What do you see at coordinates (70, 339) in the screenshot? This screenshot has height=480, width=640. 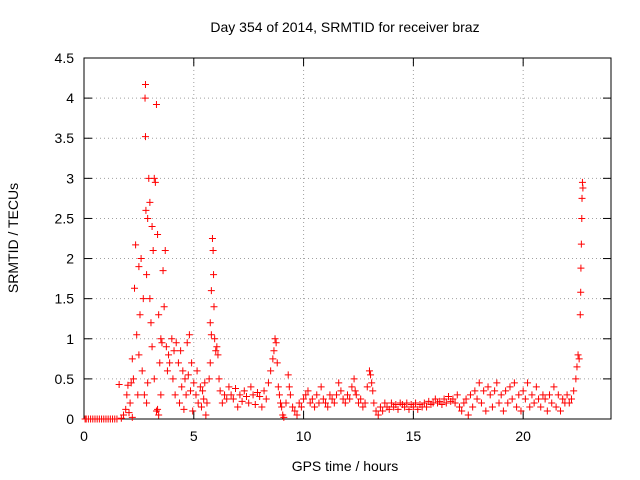 I see `y-tick-label: 1` at bounding box center [70, 339].